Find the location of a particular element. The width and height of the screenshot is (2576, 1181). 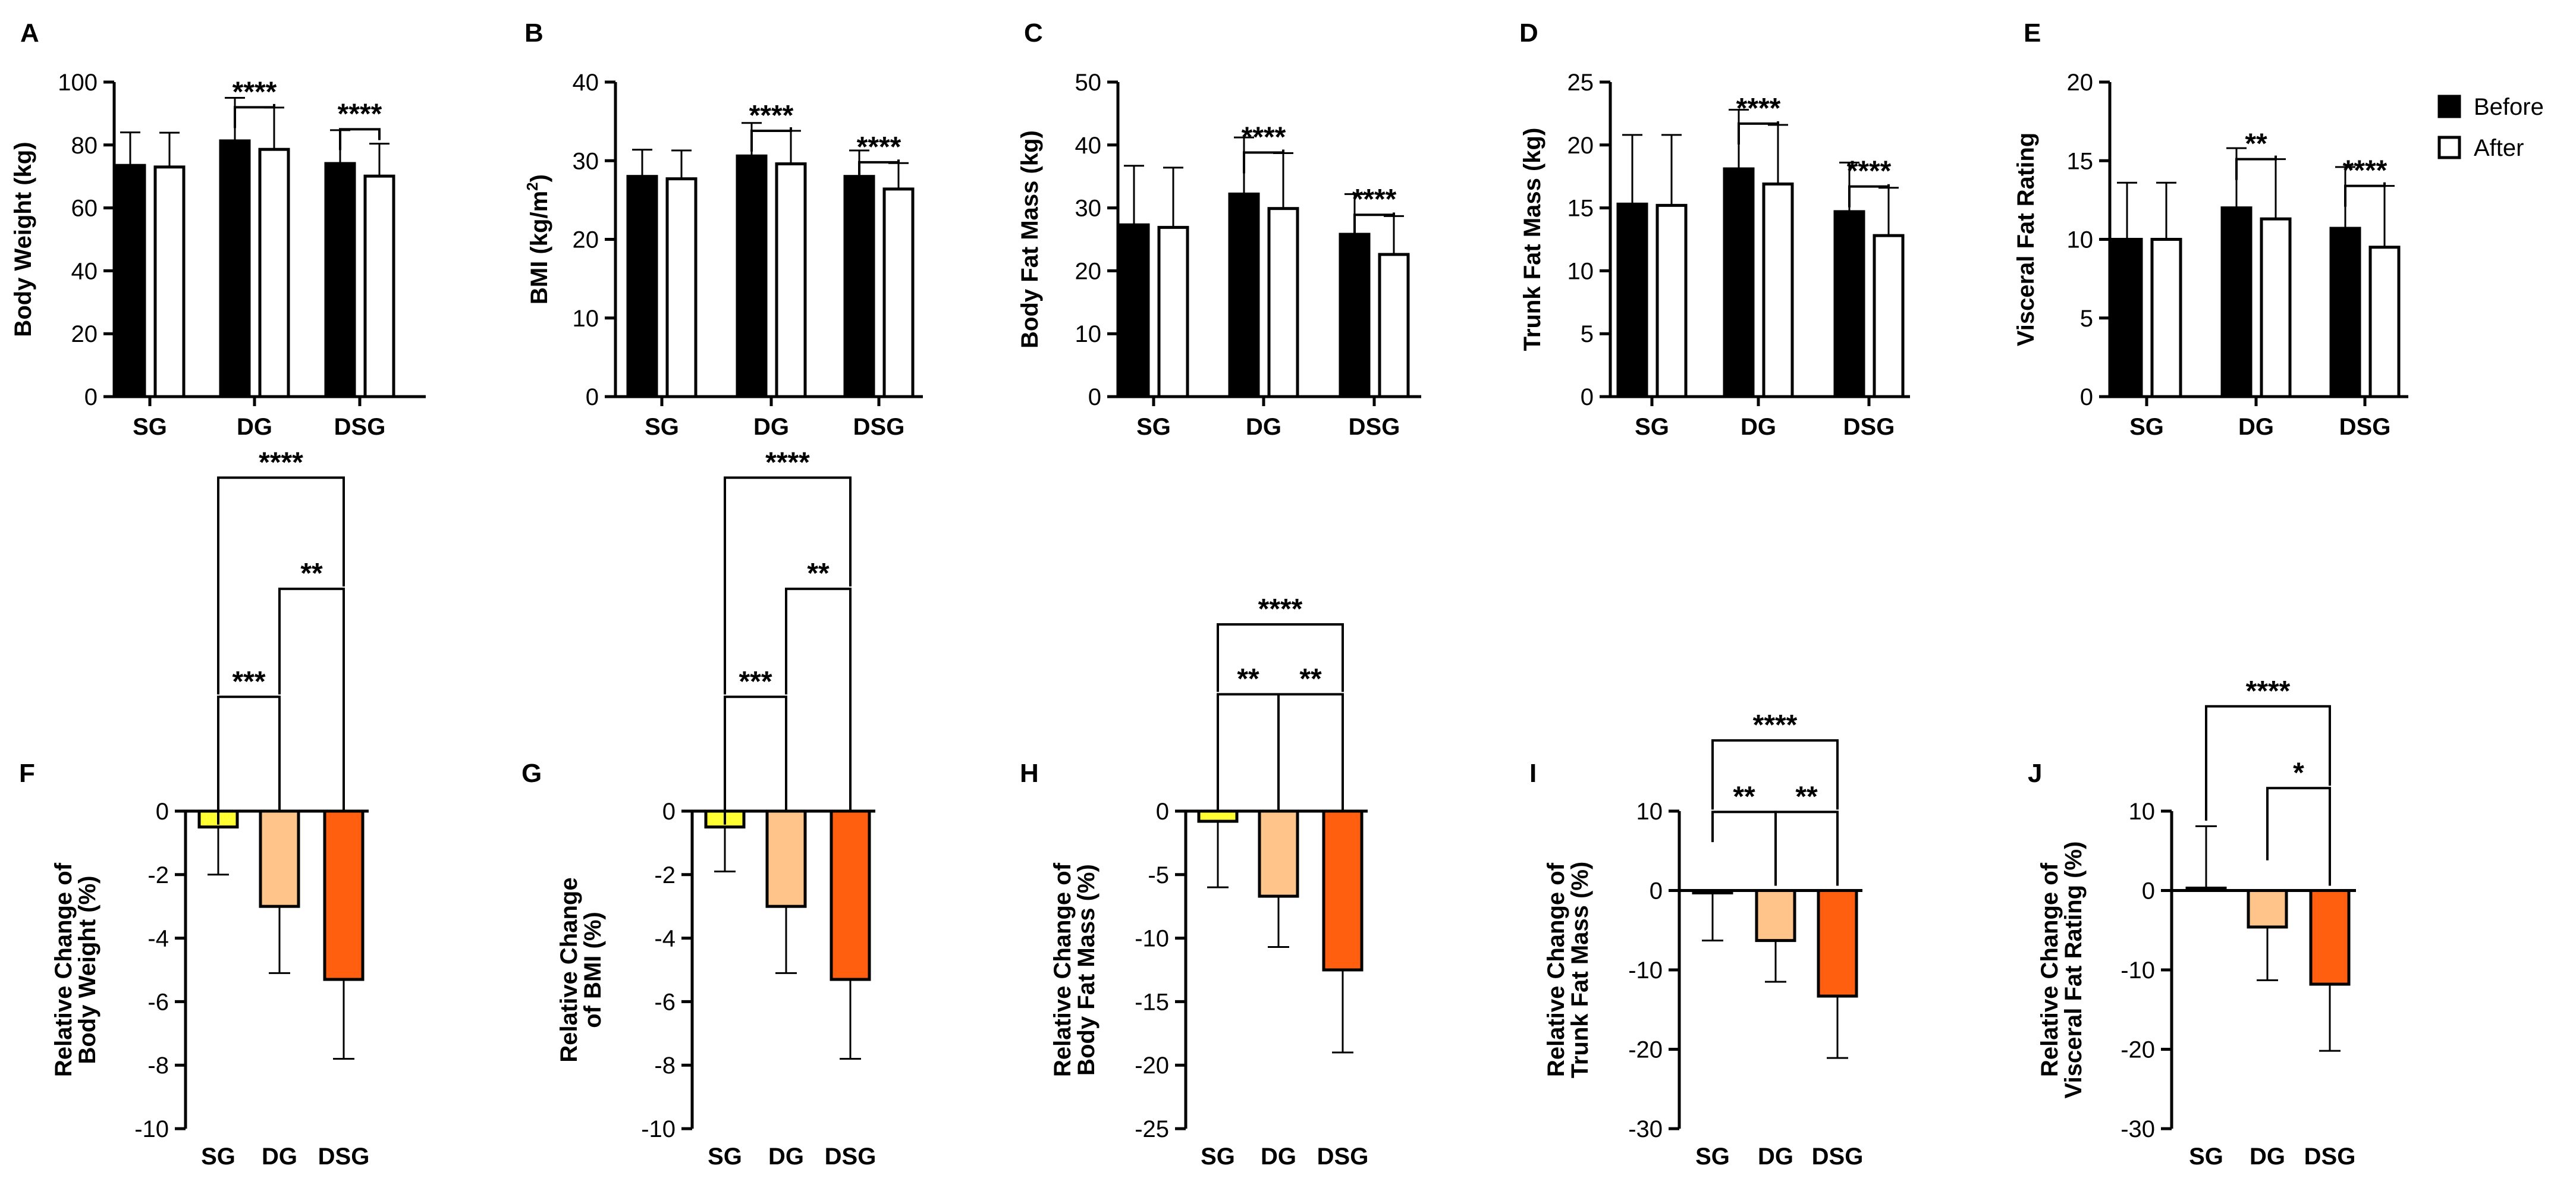

y-axis-title: Visceral Fat Rating is located at coordinates (2026, 239).